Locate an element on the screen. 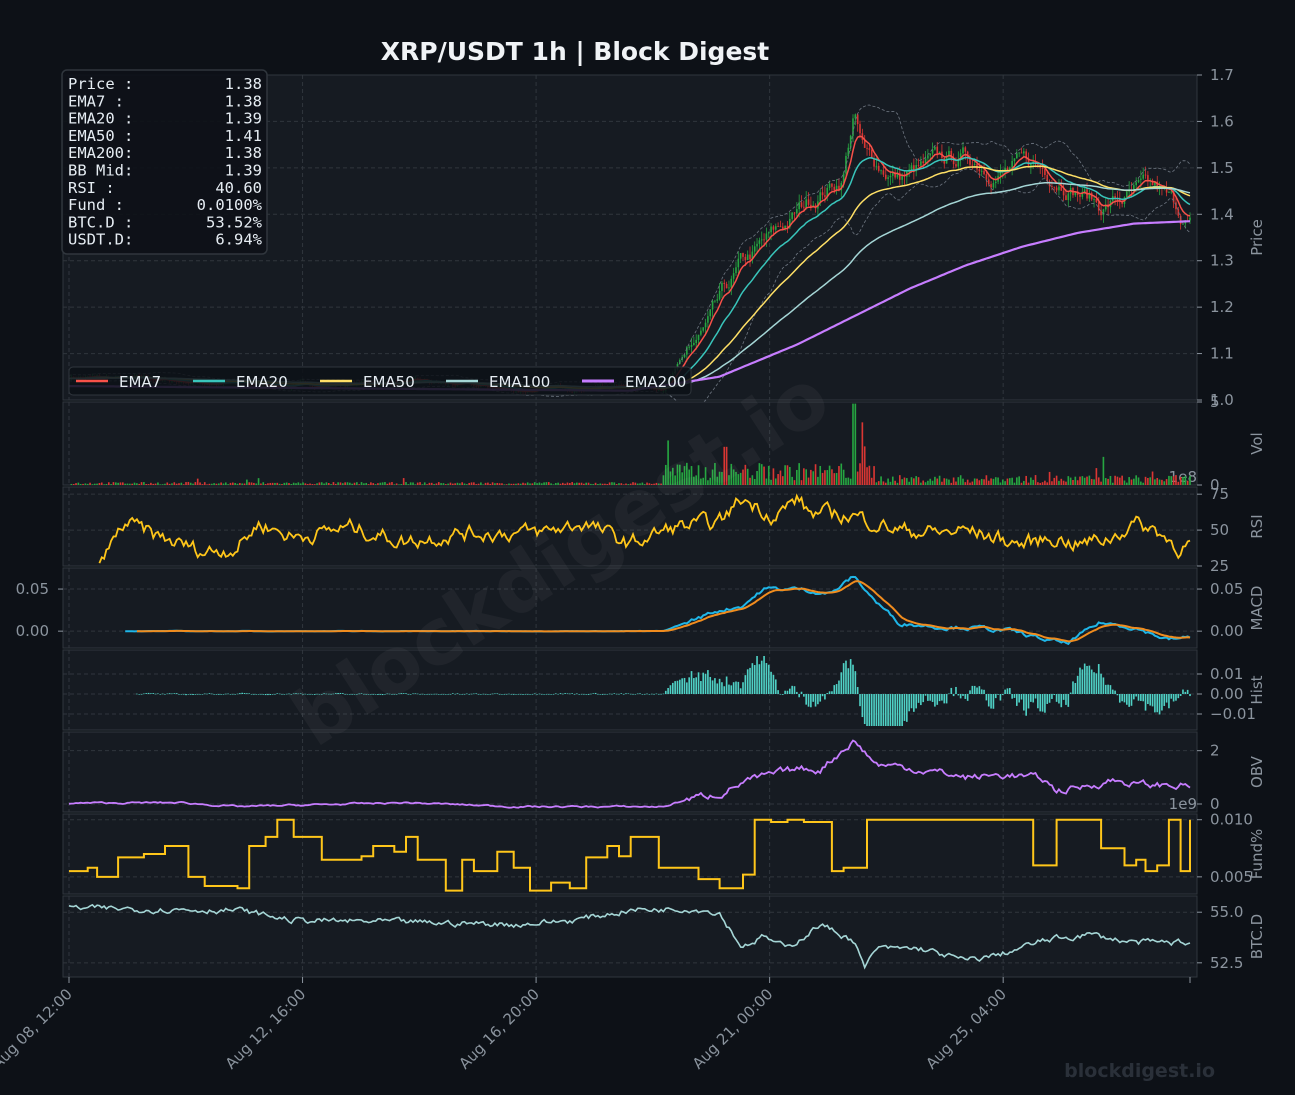 The width and height of the screenshot is (1295, 1095). price-tick-label-5: 1.5 is located at coordinates (1222, 168).